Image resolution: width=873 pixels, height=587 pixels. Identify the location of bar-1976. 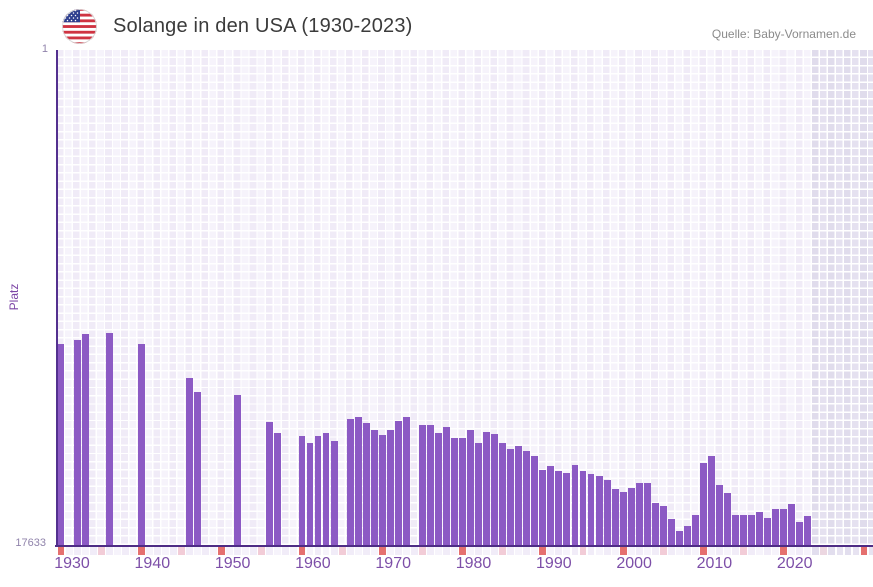
(430, 485).